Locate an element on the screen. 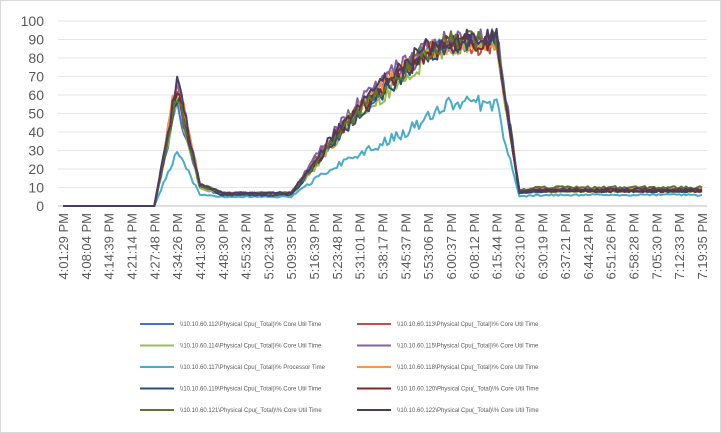  x-tick-label: 7:05:30 PM is located at coordinates (656, 246).